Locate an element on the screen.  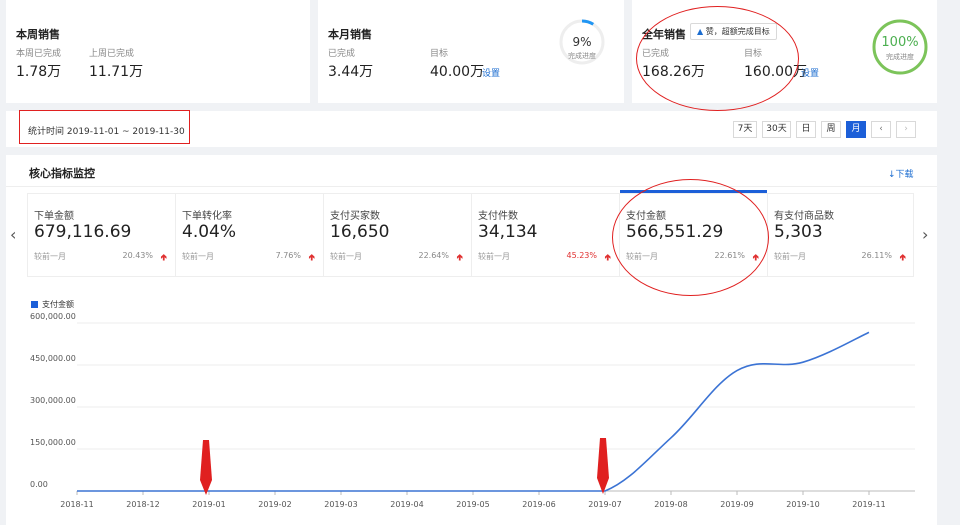
x-tick-label: 2019-06 is located at coordinates (539, 504).